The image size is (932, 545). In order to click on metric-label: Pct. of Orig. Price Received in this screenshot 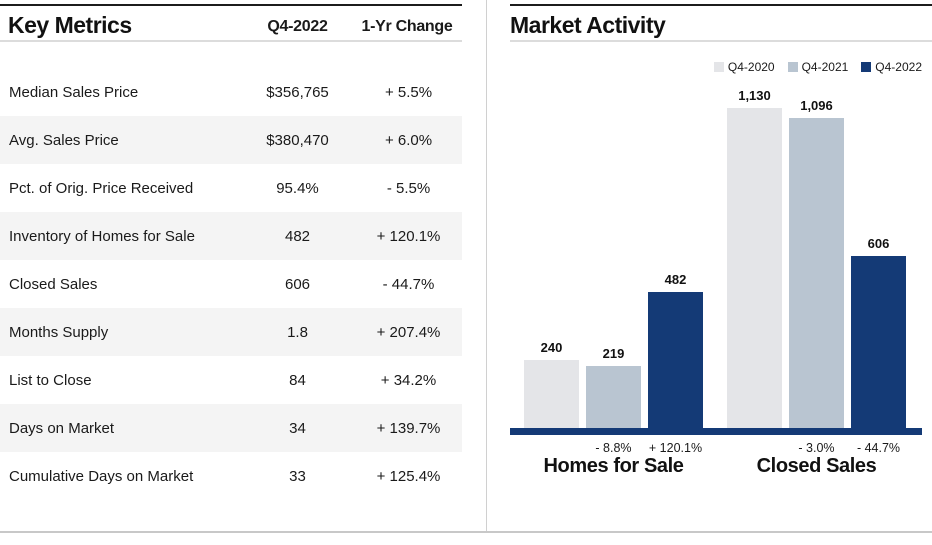, I will do `click(101, 188)`.